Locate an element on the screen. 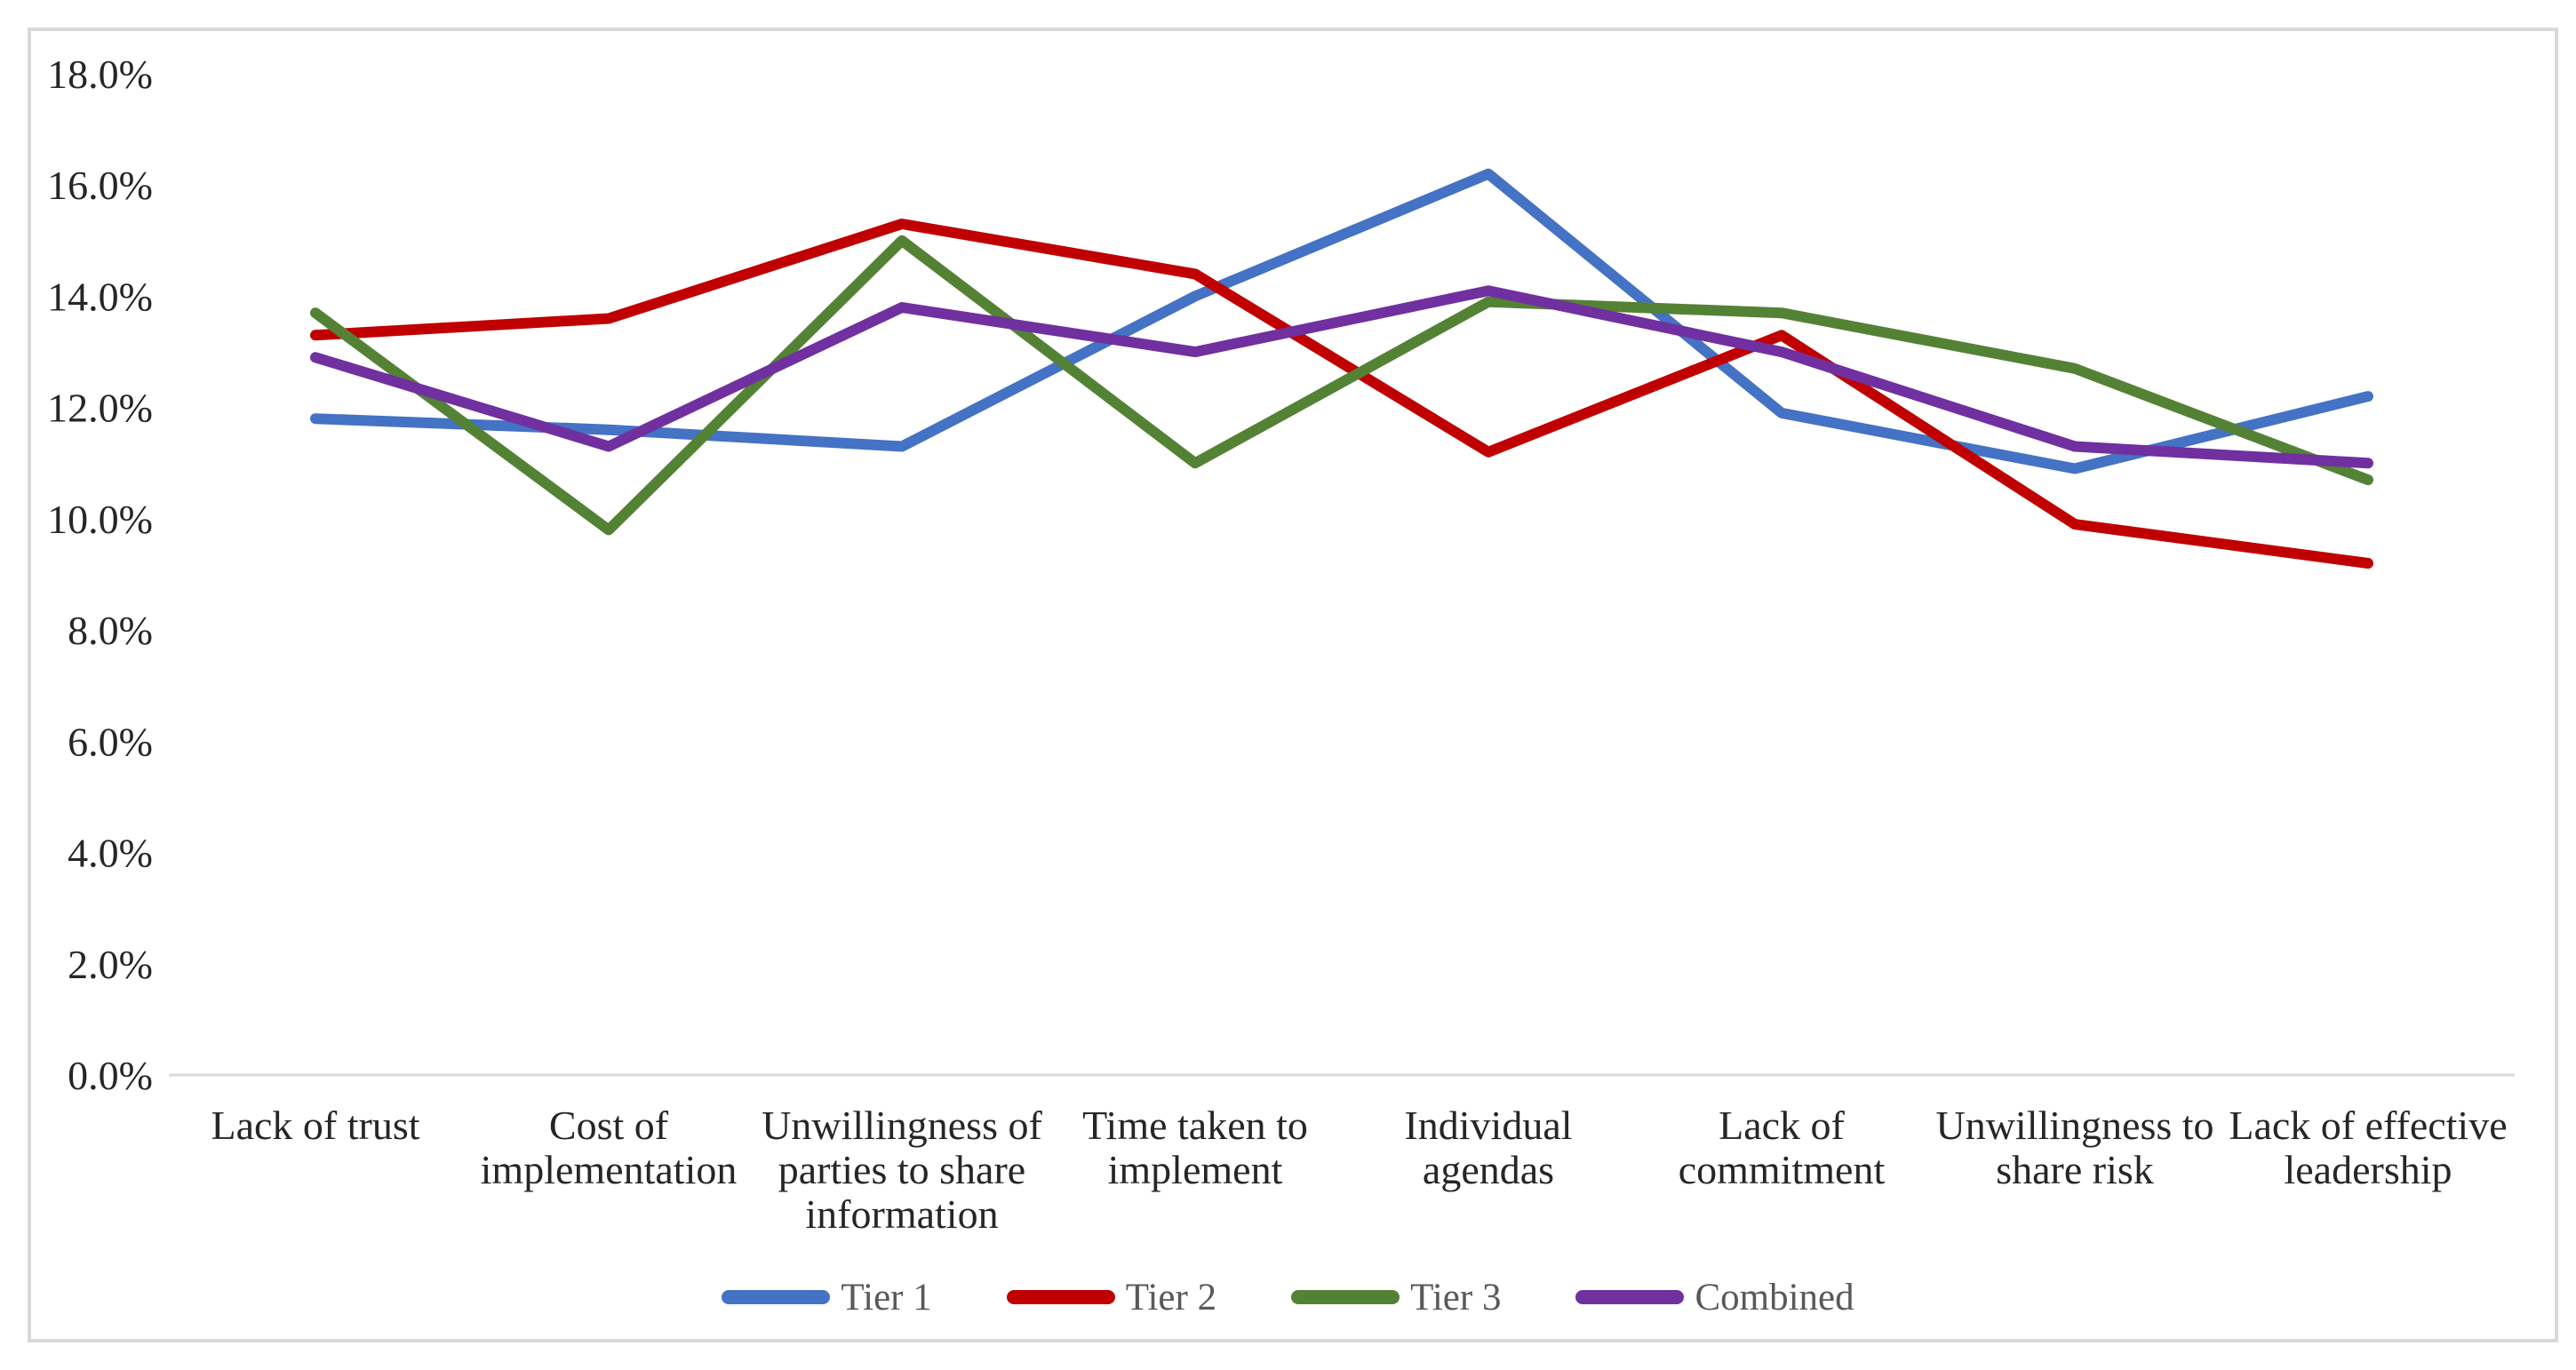  y-axis-tick-label: 12.0% is located at coordinates (100, 408).